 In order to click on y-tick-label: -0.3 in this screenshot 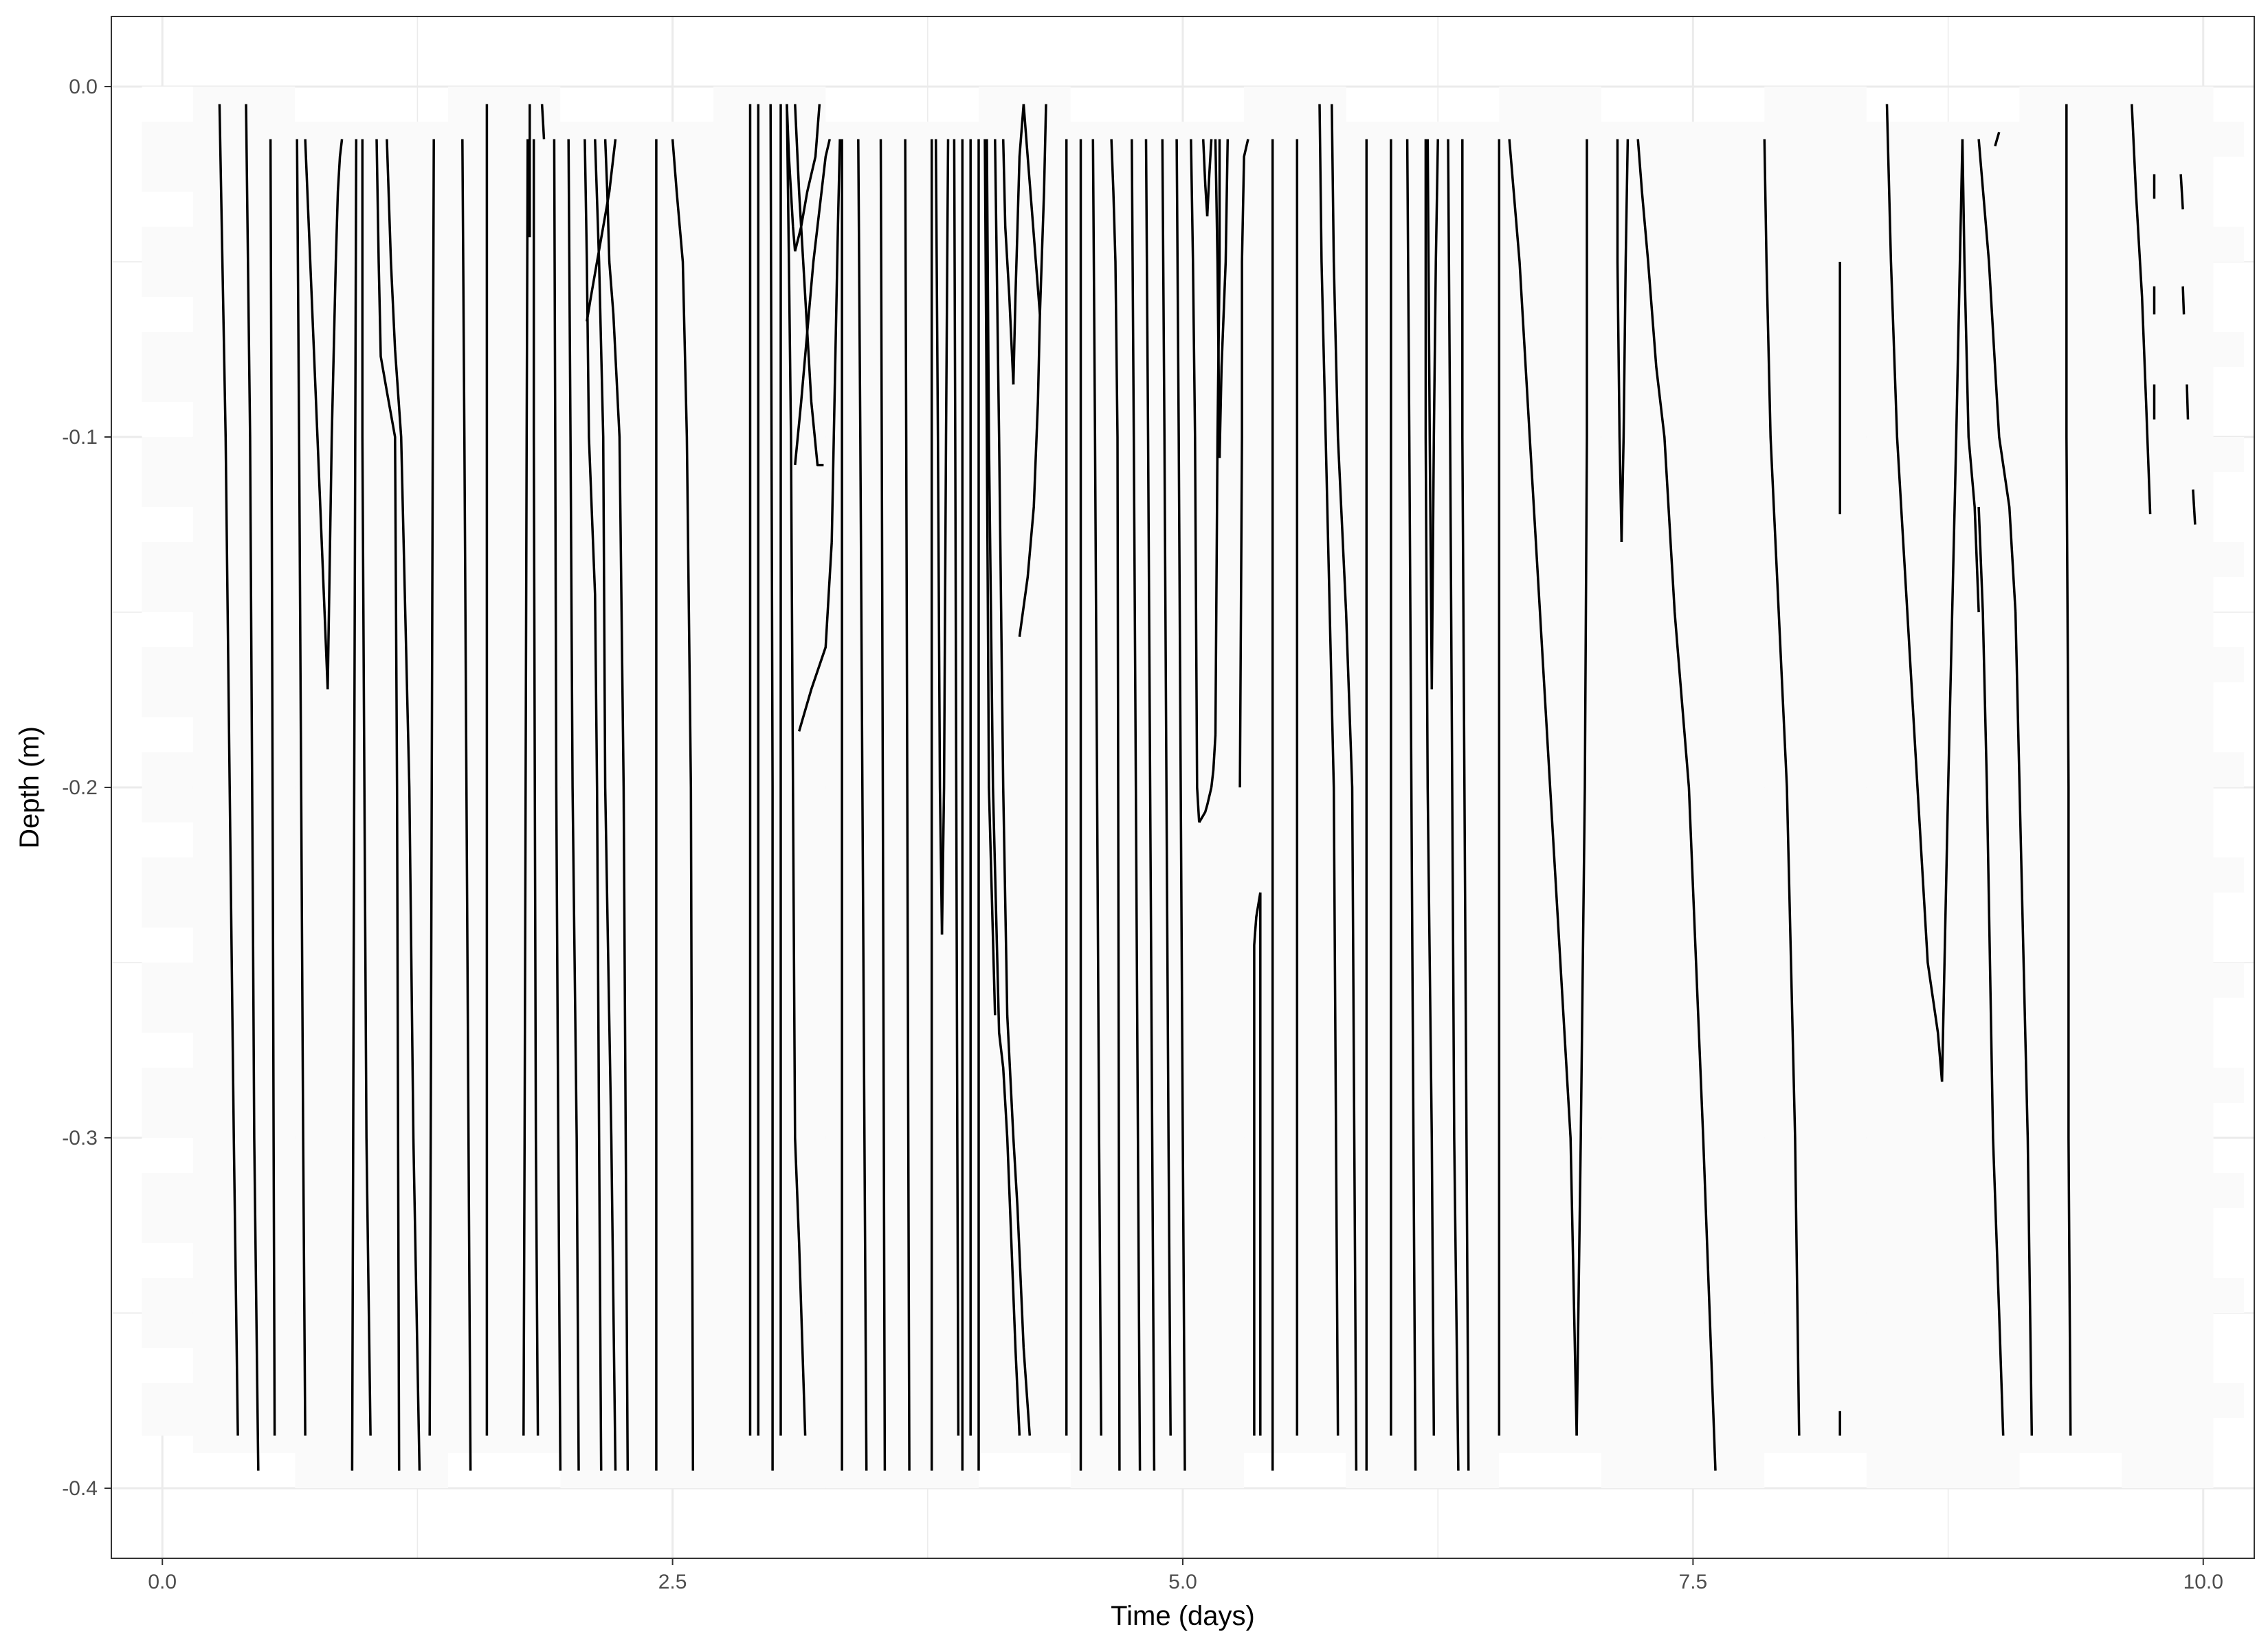, I will do `click(80, 1138)`.